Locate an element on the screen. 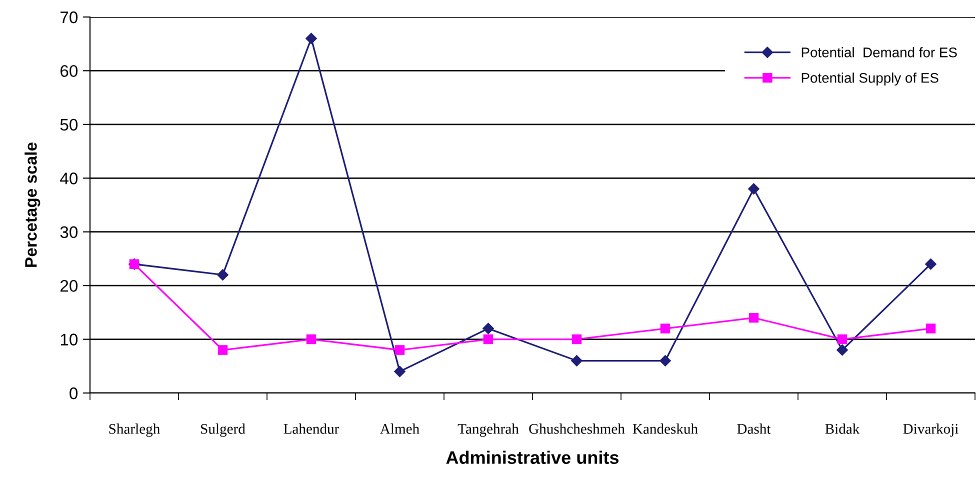 The width and height of the screenshot is (980, 483). legend-label: Potential Supply of ES is located at coordinates (870, 79).